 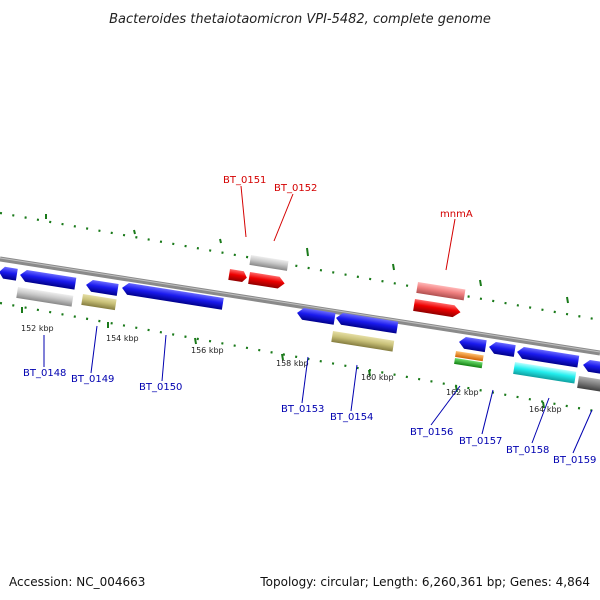 What do you see at coordinates (207, 350) in the screenshot?
I see `tick-label-156: 156 kbp` at bounding box center [207, 350].